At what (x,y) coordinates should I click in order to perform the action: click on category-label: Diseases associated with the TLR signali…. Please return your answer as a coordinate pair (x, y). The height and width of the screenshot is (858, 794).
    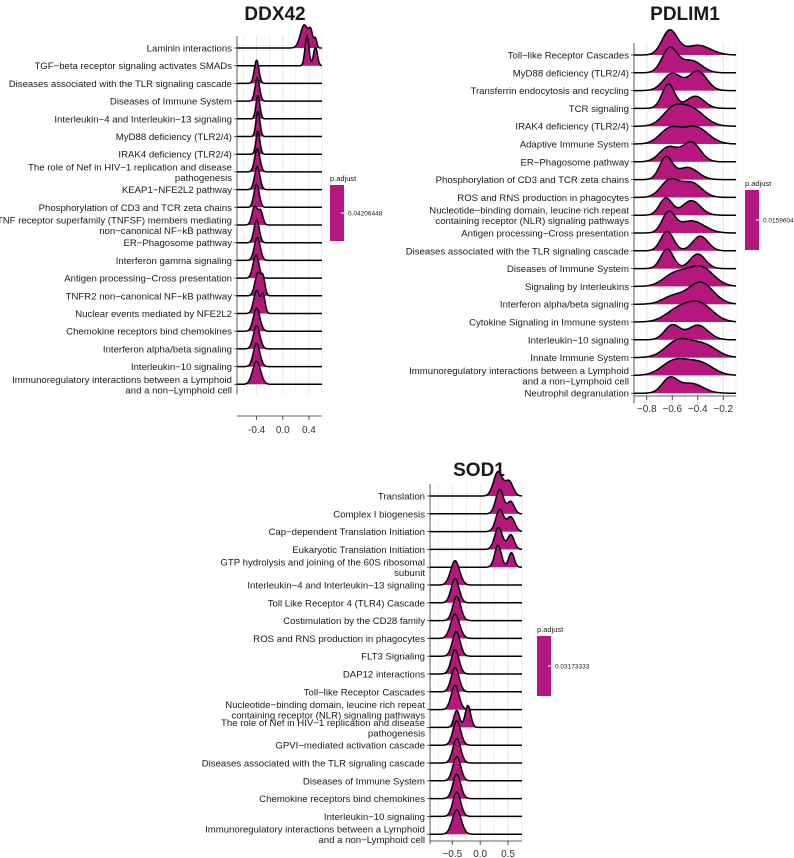
    Looking at the image, I should click on (517, 251).